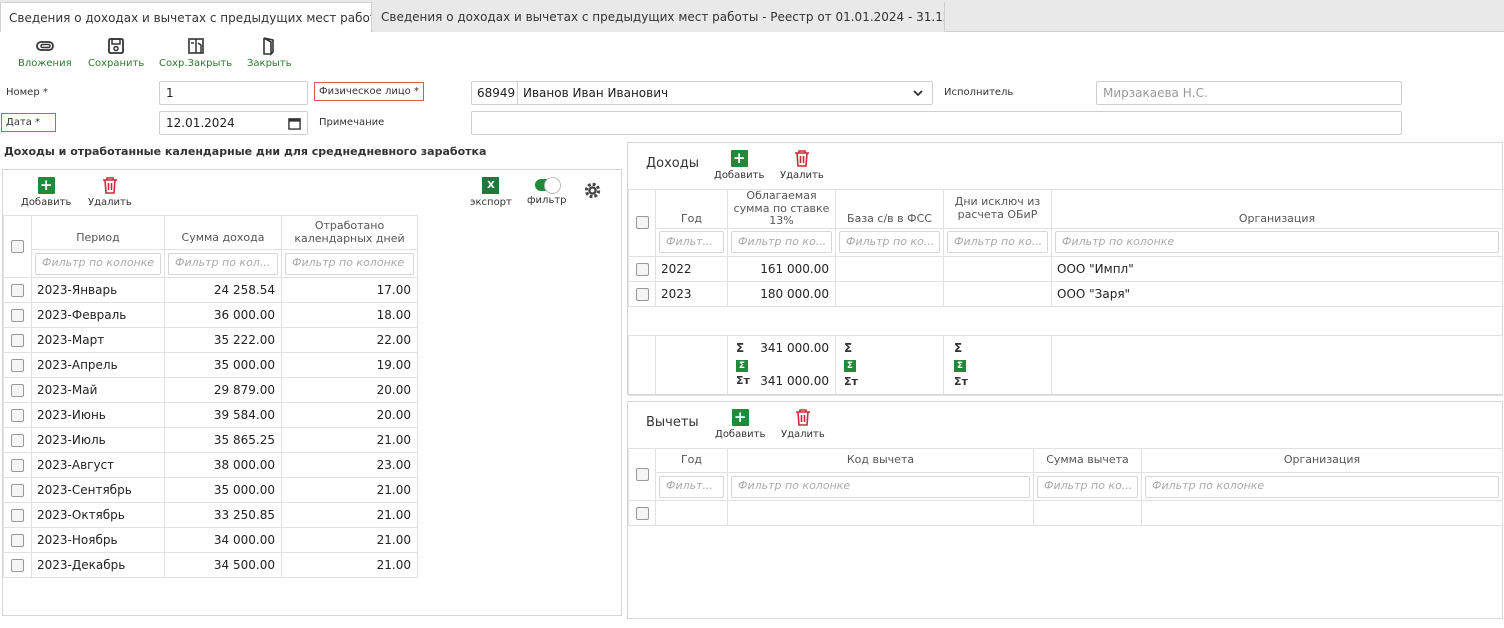 Image resolution: width=1504 pixels, height=628 pixels. Describe the element at coordinates (98, 340) in the screenshot. I see `cell-period: 2023-Март` at that location.